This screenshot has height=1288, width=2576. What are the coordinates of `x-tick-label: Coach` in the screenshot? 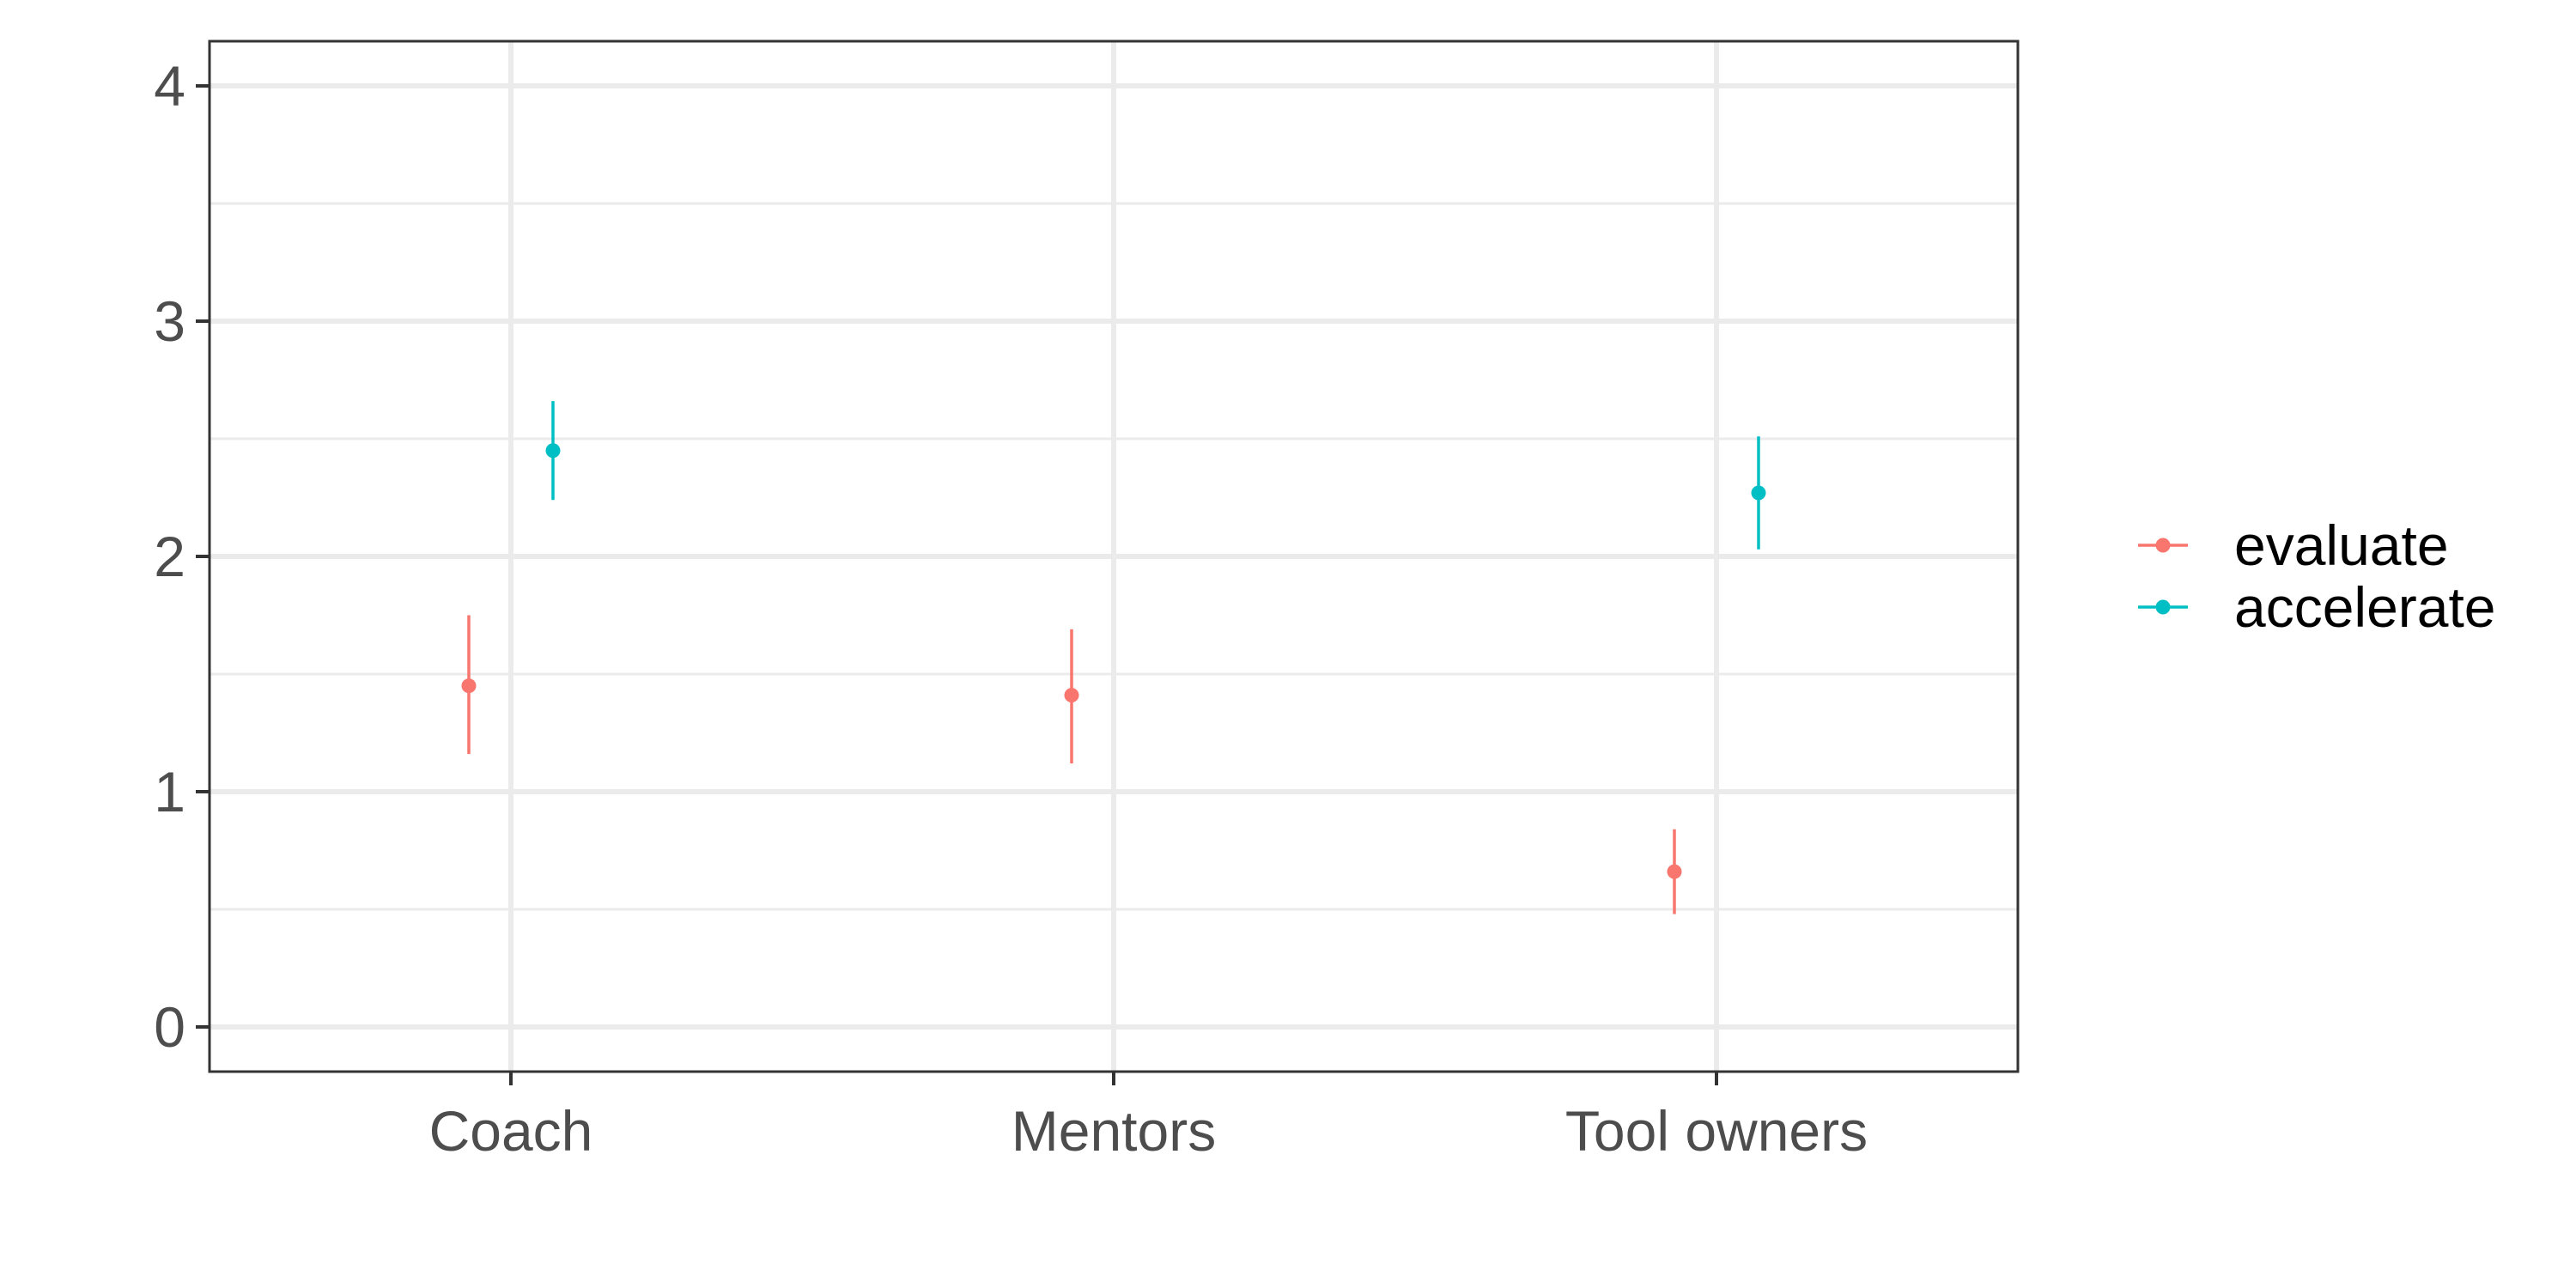 It's located at (511, 1131).